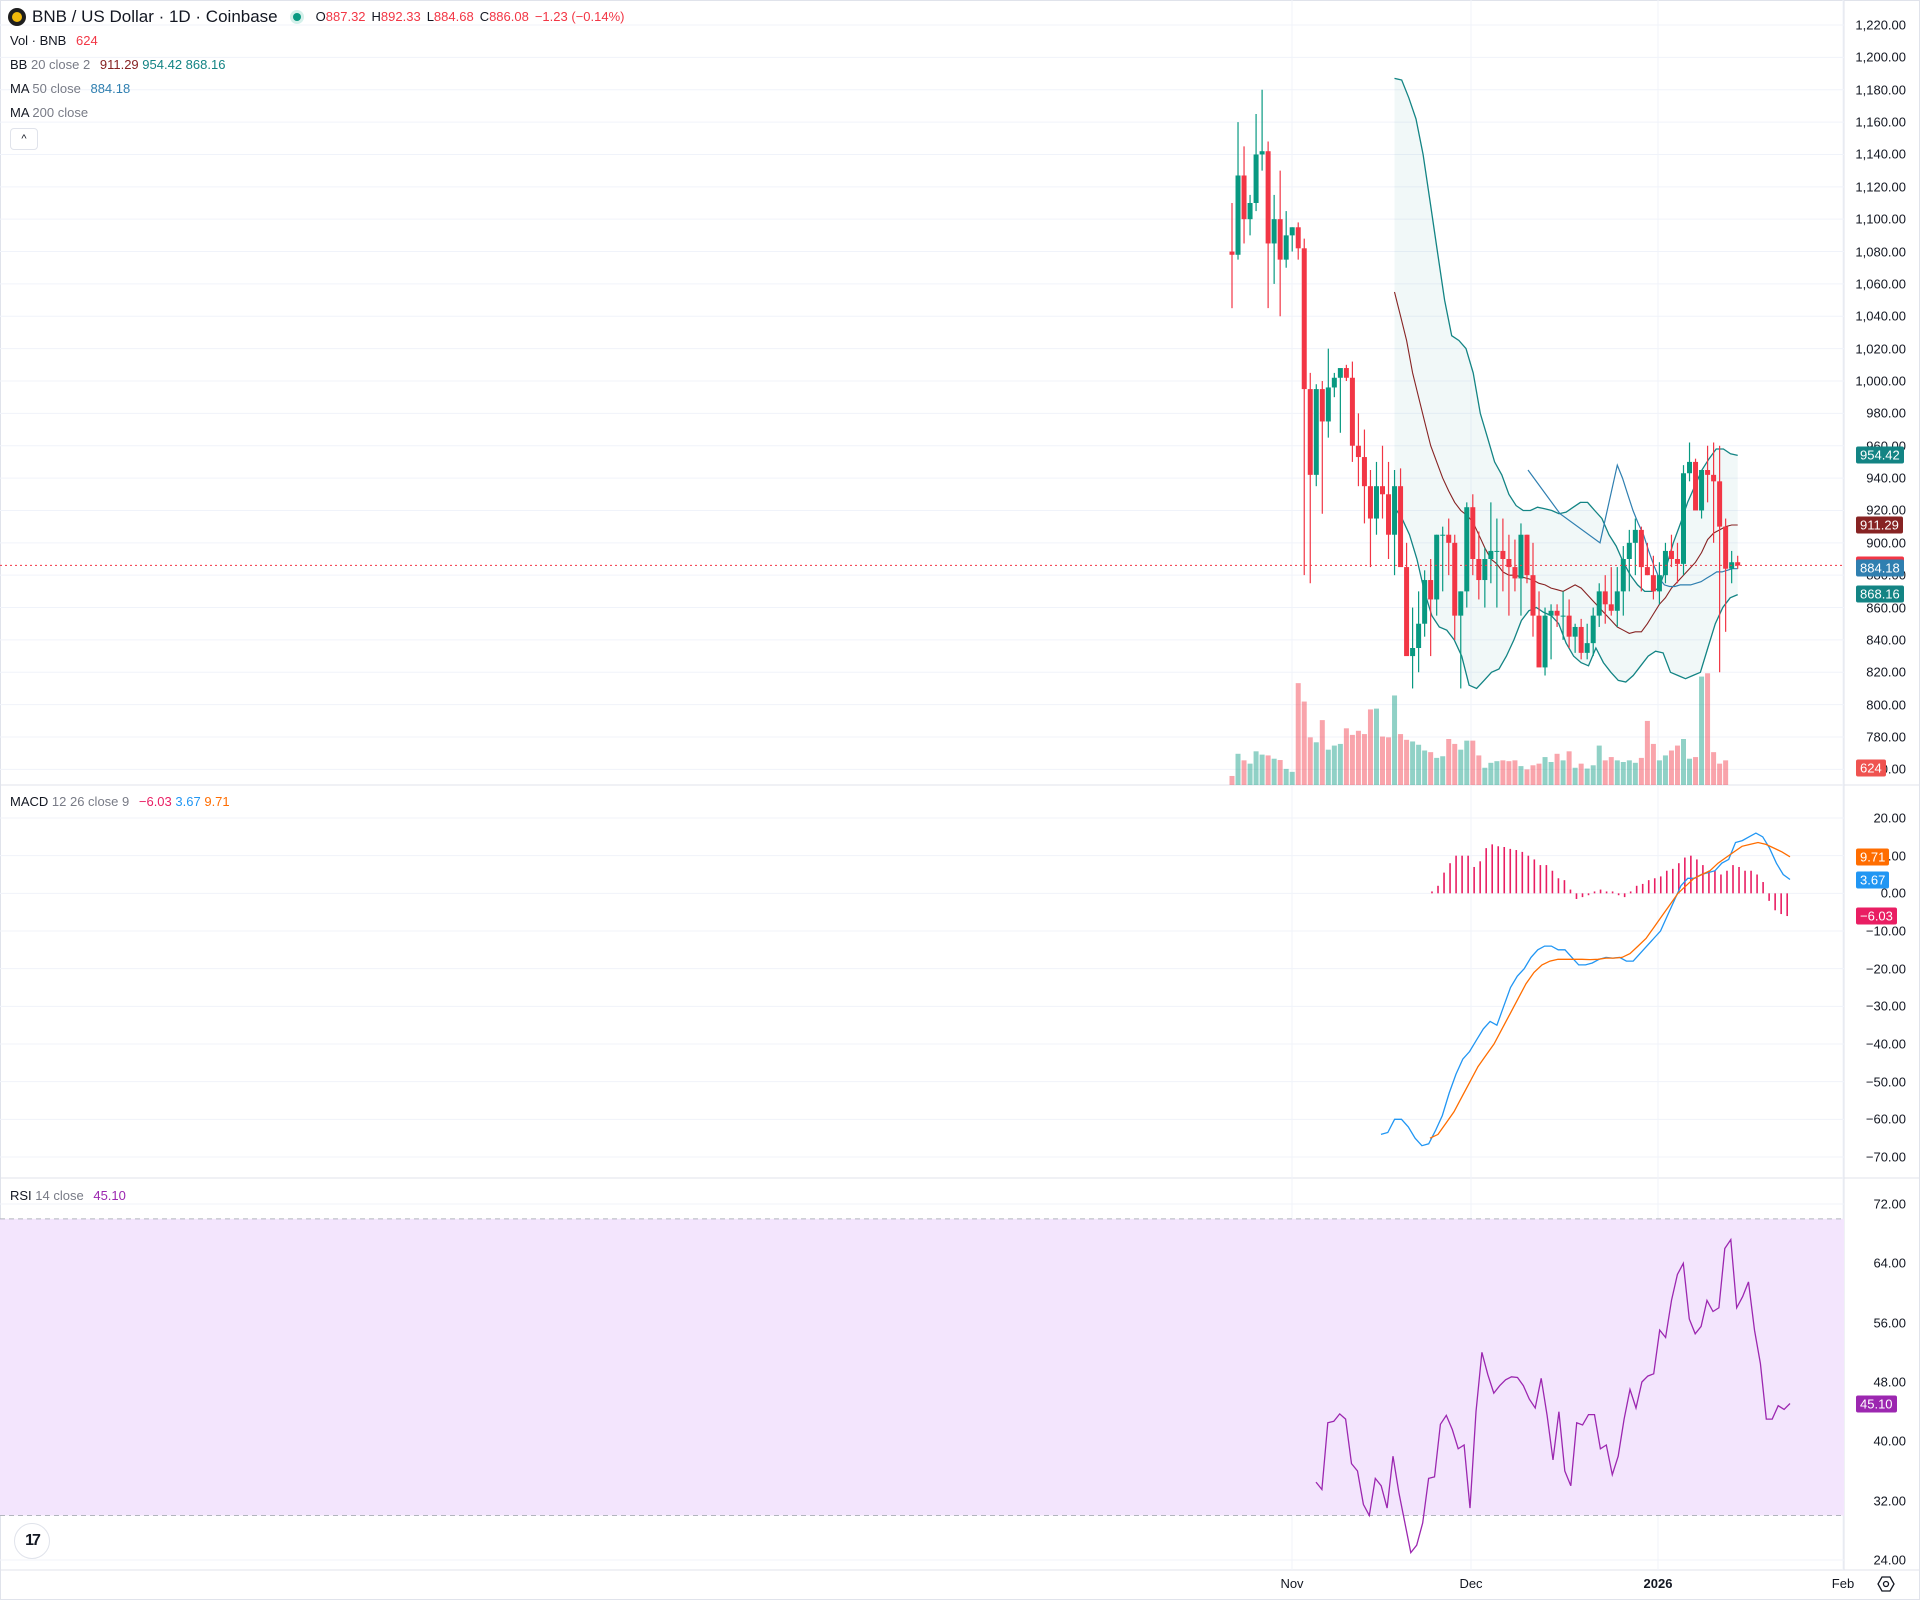 The width and height of the screenshot is (1920, 1600). I want to click on axis-tick-label: 1,220.00, so click(1880, 25).